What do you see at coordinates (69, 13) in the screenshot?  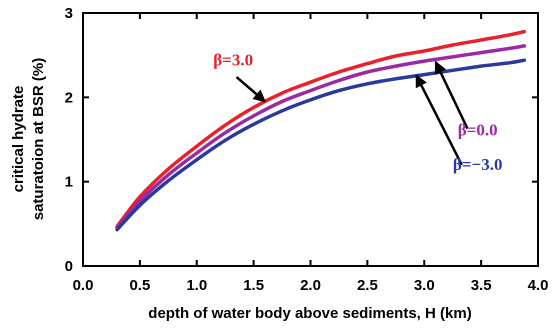 I see `y-tick-label: 3` at bounding box center [69, 13].